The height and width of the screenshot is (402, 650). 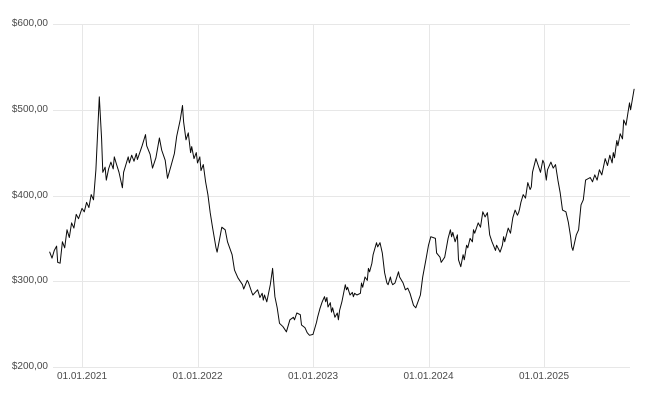 I want to click on x-axis-tick-label: 01.01.2024, so click(x=428, y=376).